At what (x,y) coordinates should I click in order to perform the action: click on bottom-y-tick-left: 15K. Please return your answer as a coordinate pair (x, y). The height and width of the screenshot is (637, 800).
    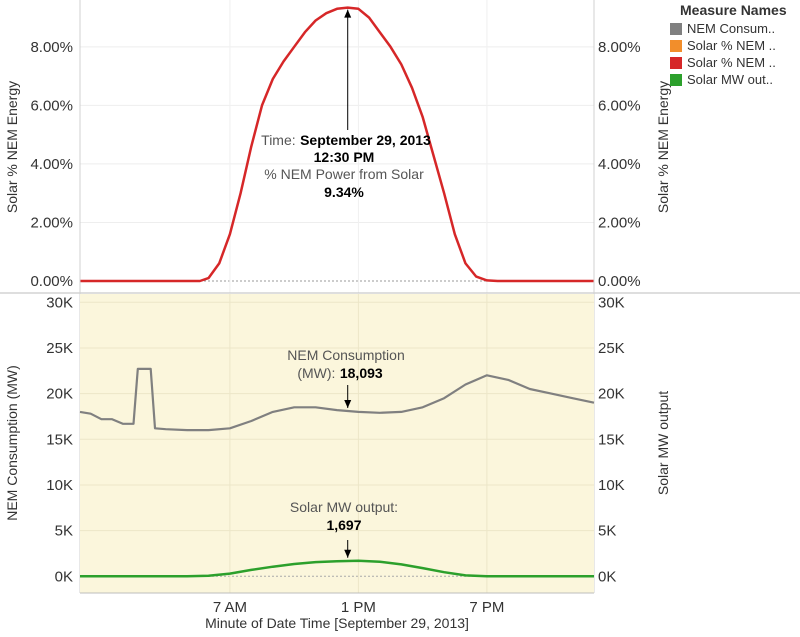
    Looking at the image, I should click on (59, 439).